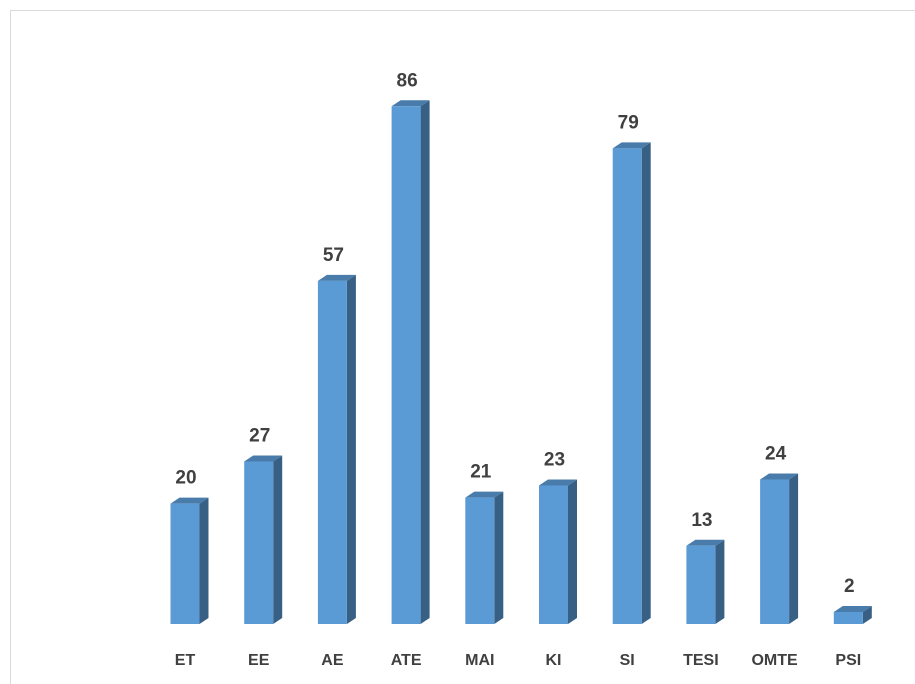 Image resolution: width=915 pixels, height=684 pixels. What do you see at coordinates (701, 660) in the screenshot?
I see `x-tick-label: TESI` at bounding box center [701, 660].